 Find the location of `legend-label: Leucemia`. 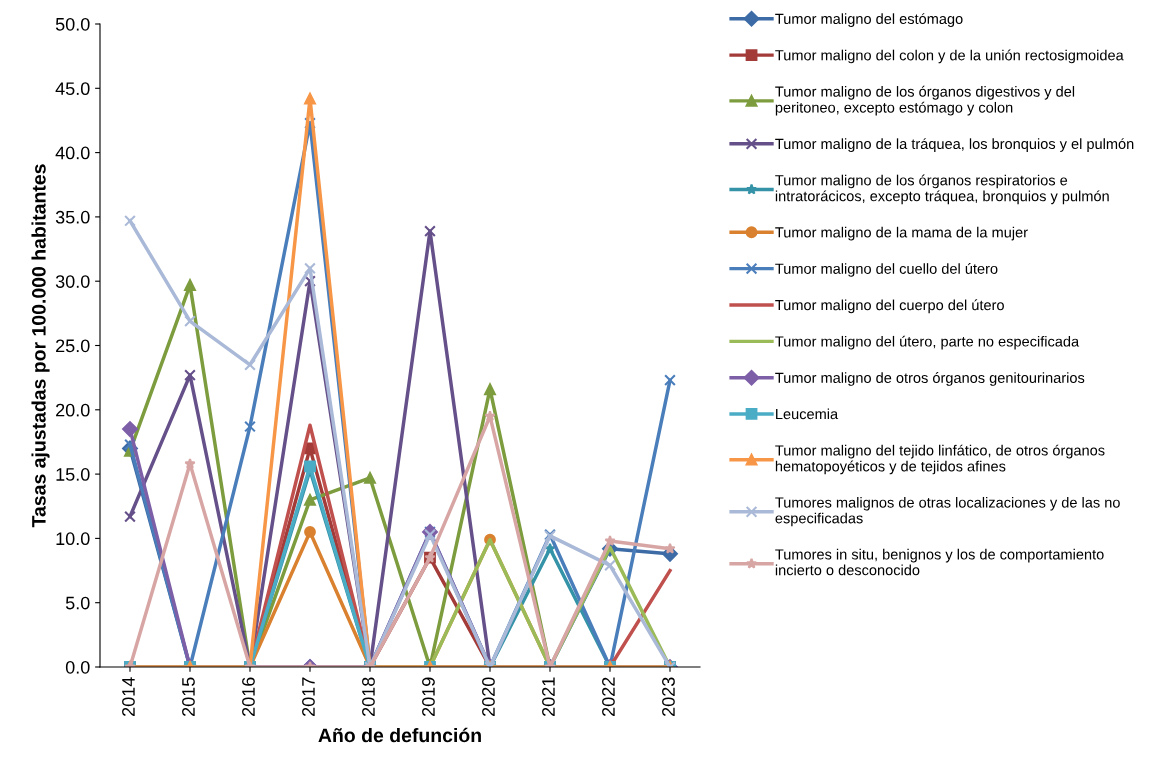

legend-label: Leucemia is located at coordinates (807, 414).